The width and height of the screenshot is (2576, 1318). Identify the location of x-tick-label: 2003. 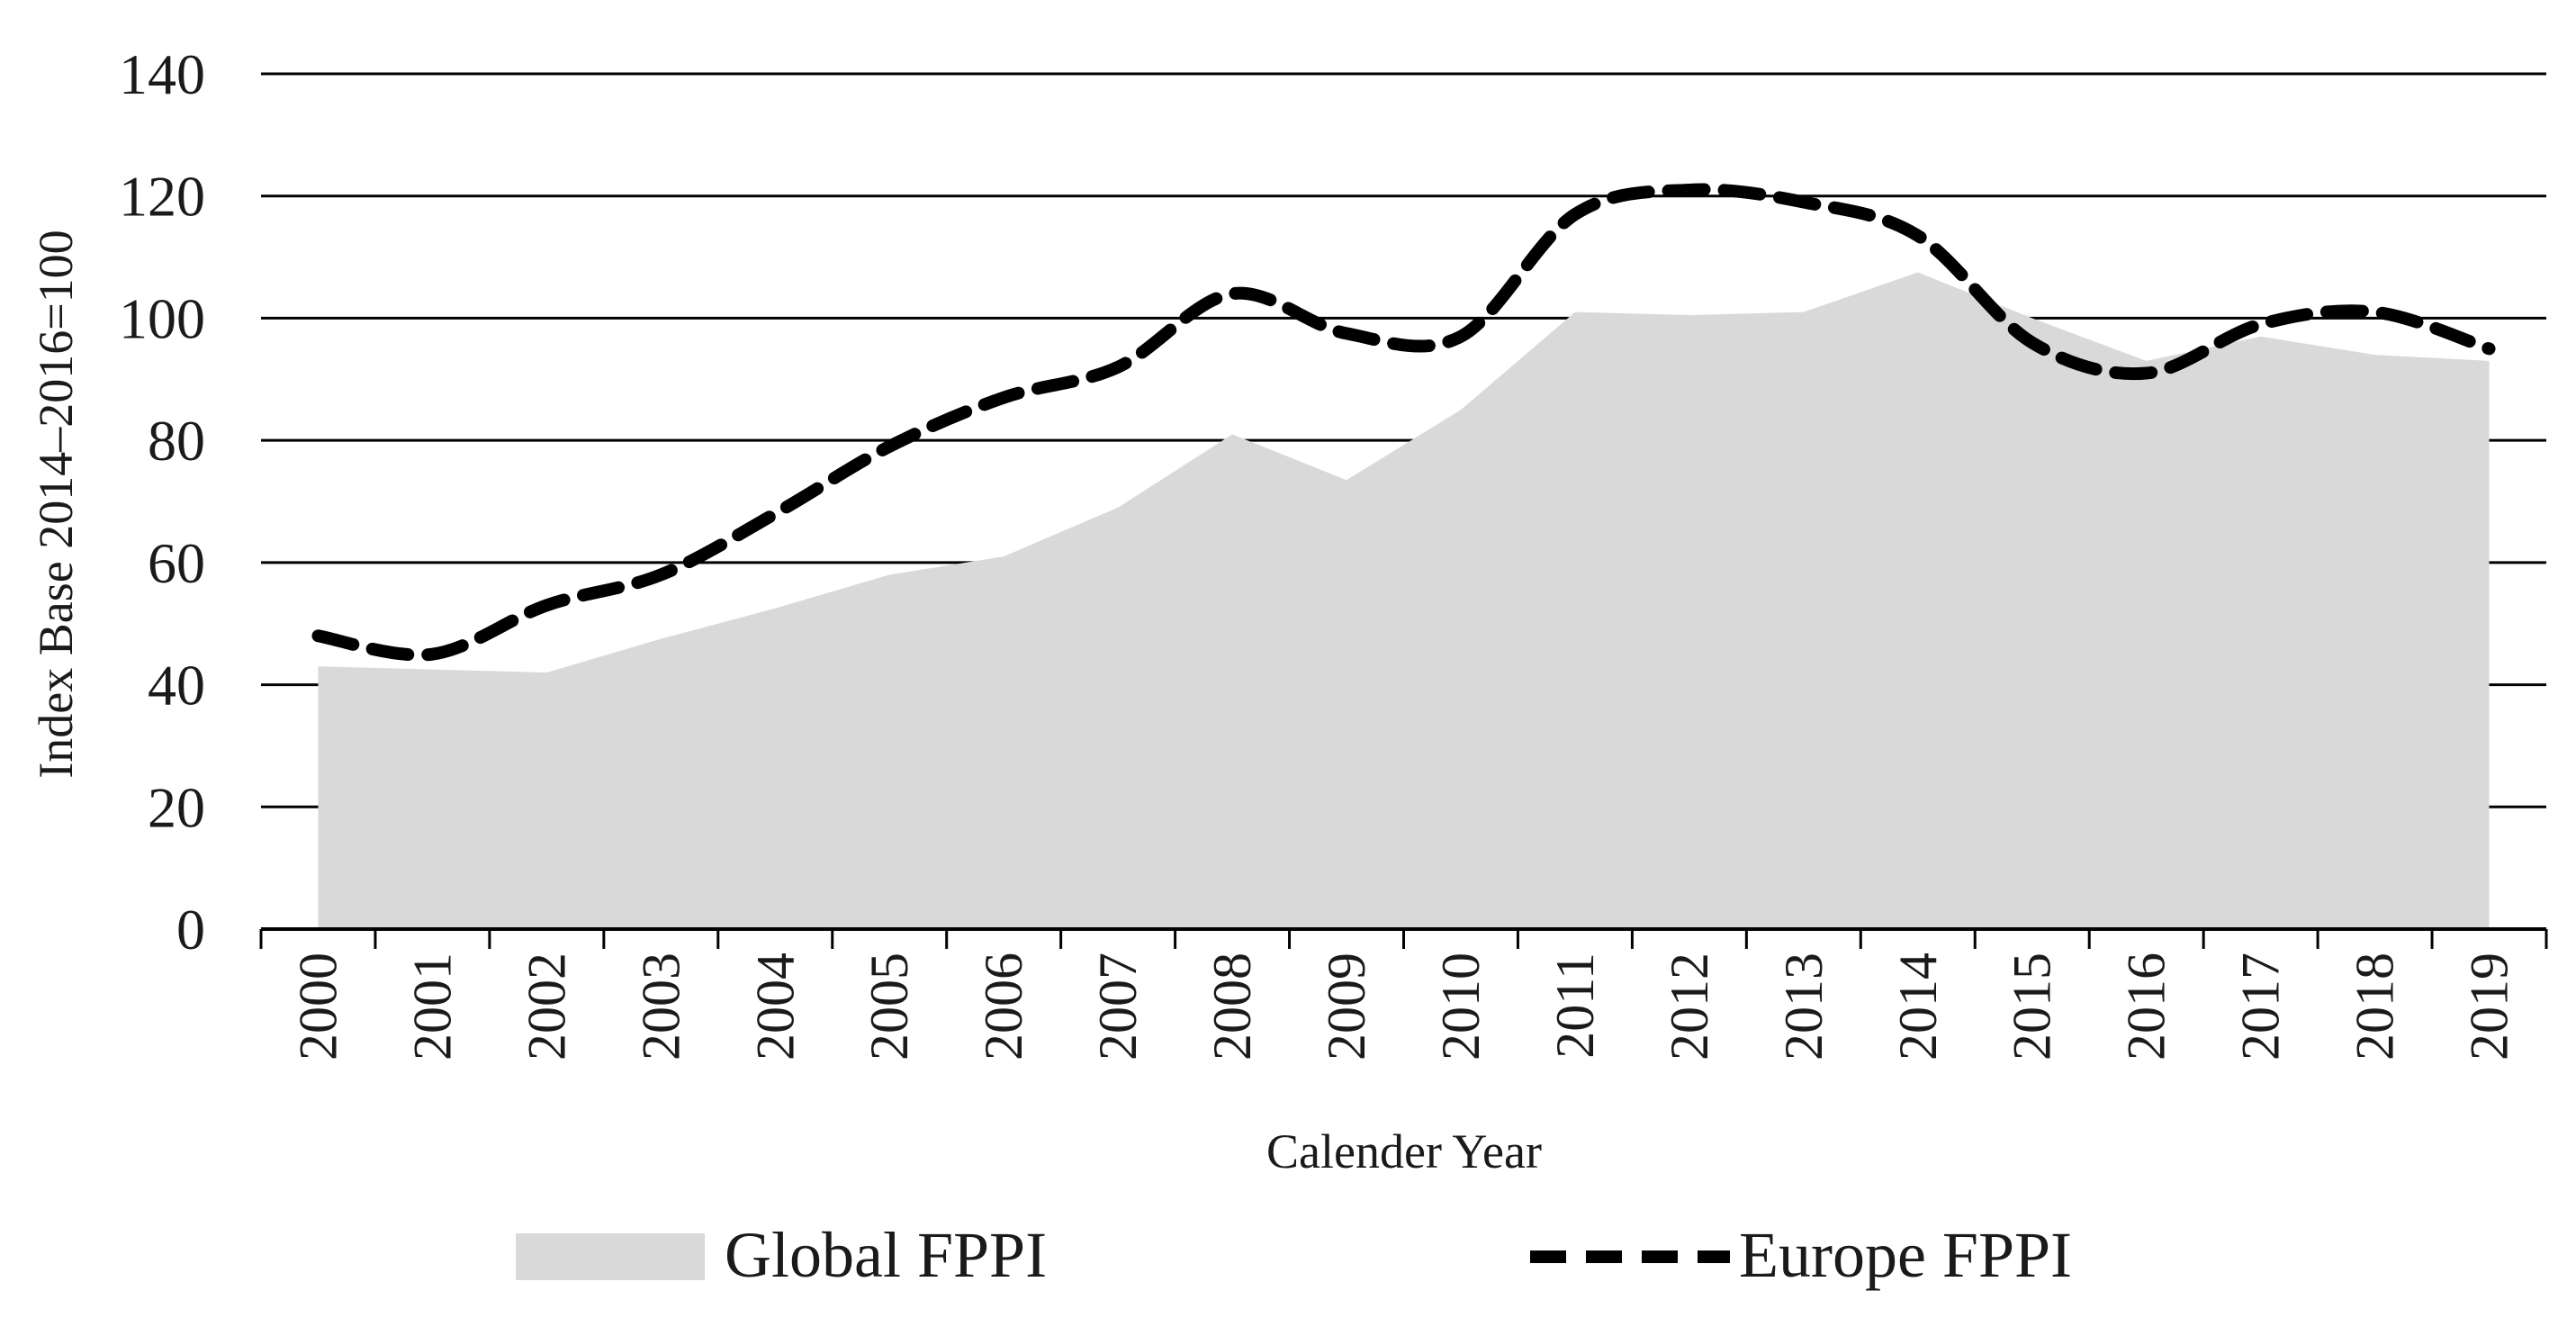
(660, 1006).